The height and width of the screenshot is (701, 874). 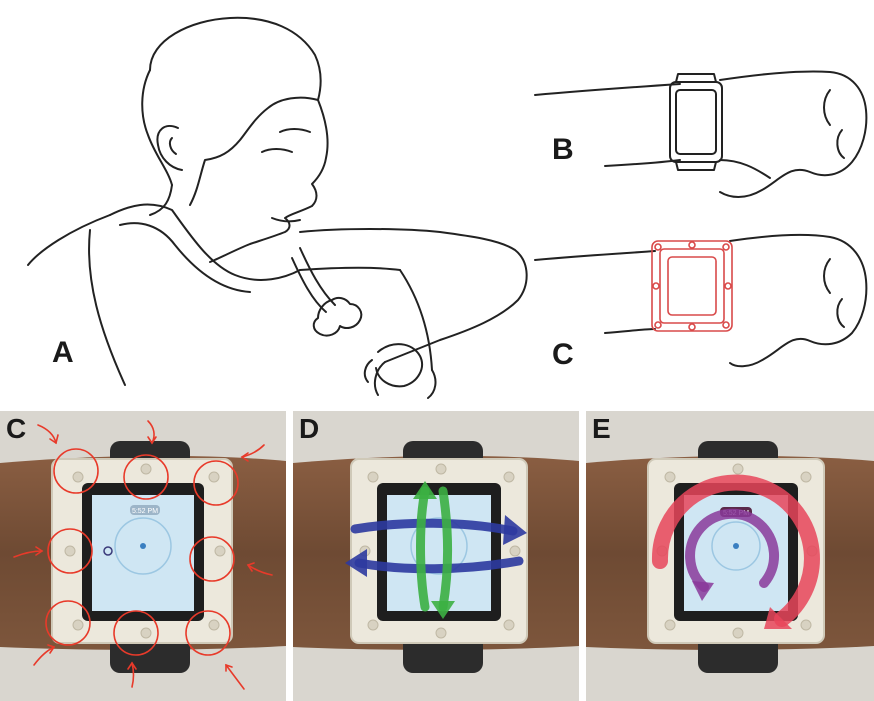 What do you see at coordinates (63, 353) in the screenshot?
I see `label-a: A` at bounding box center [63, 353].